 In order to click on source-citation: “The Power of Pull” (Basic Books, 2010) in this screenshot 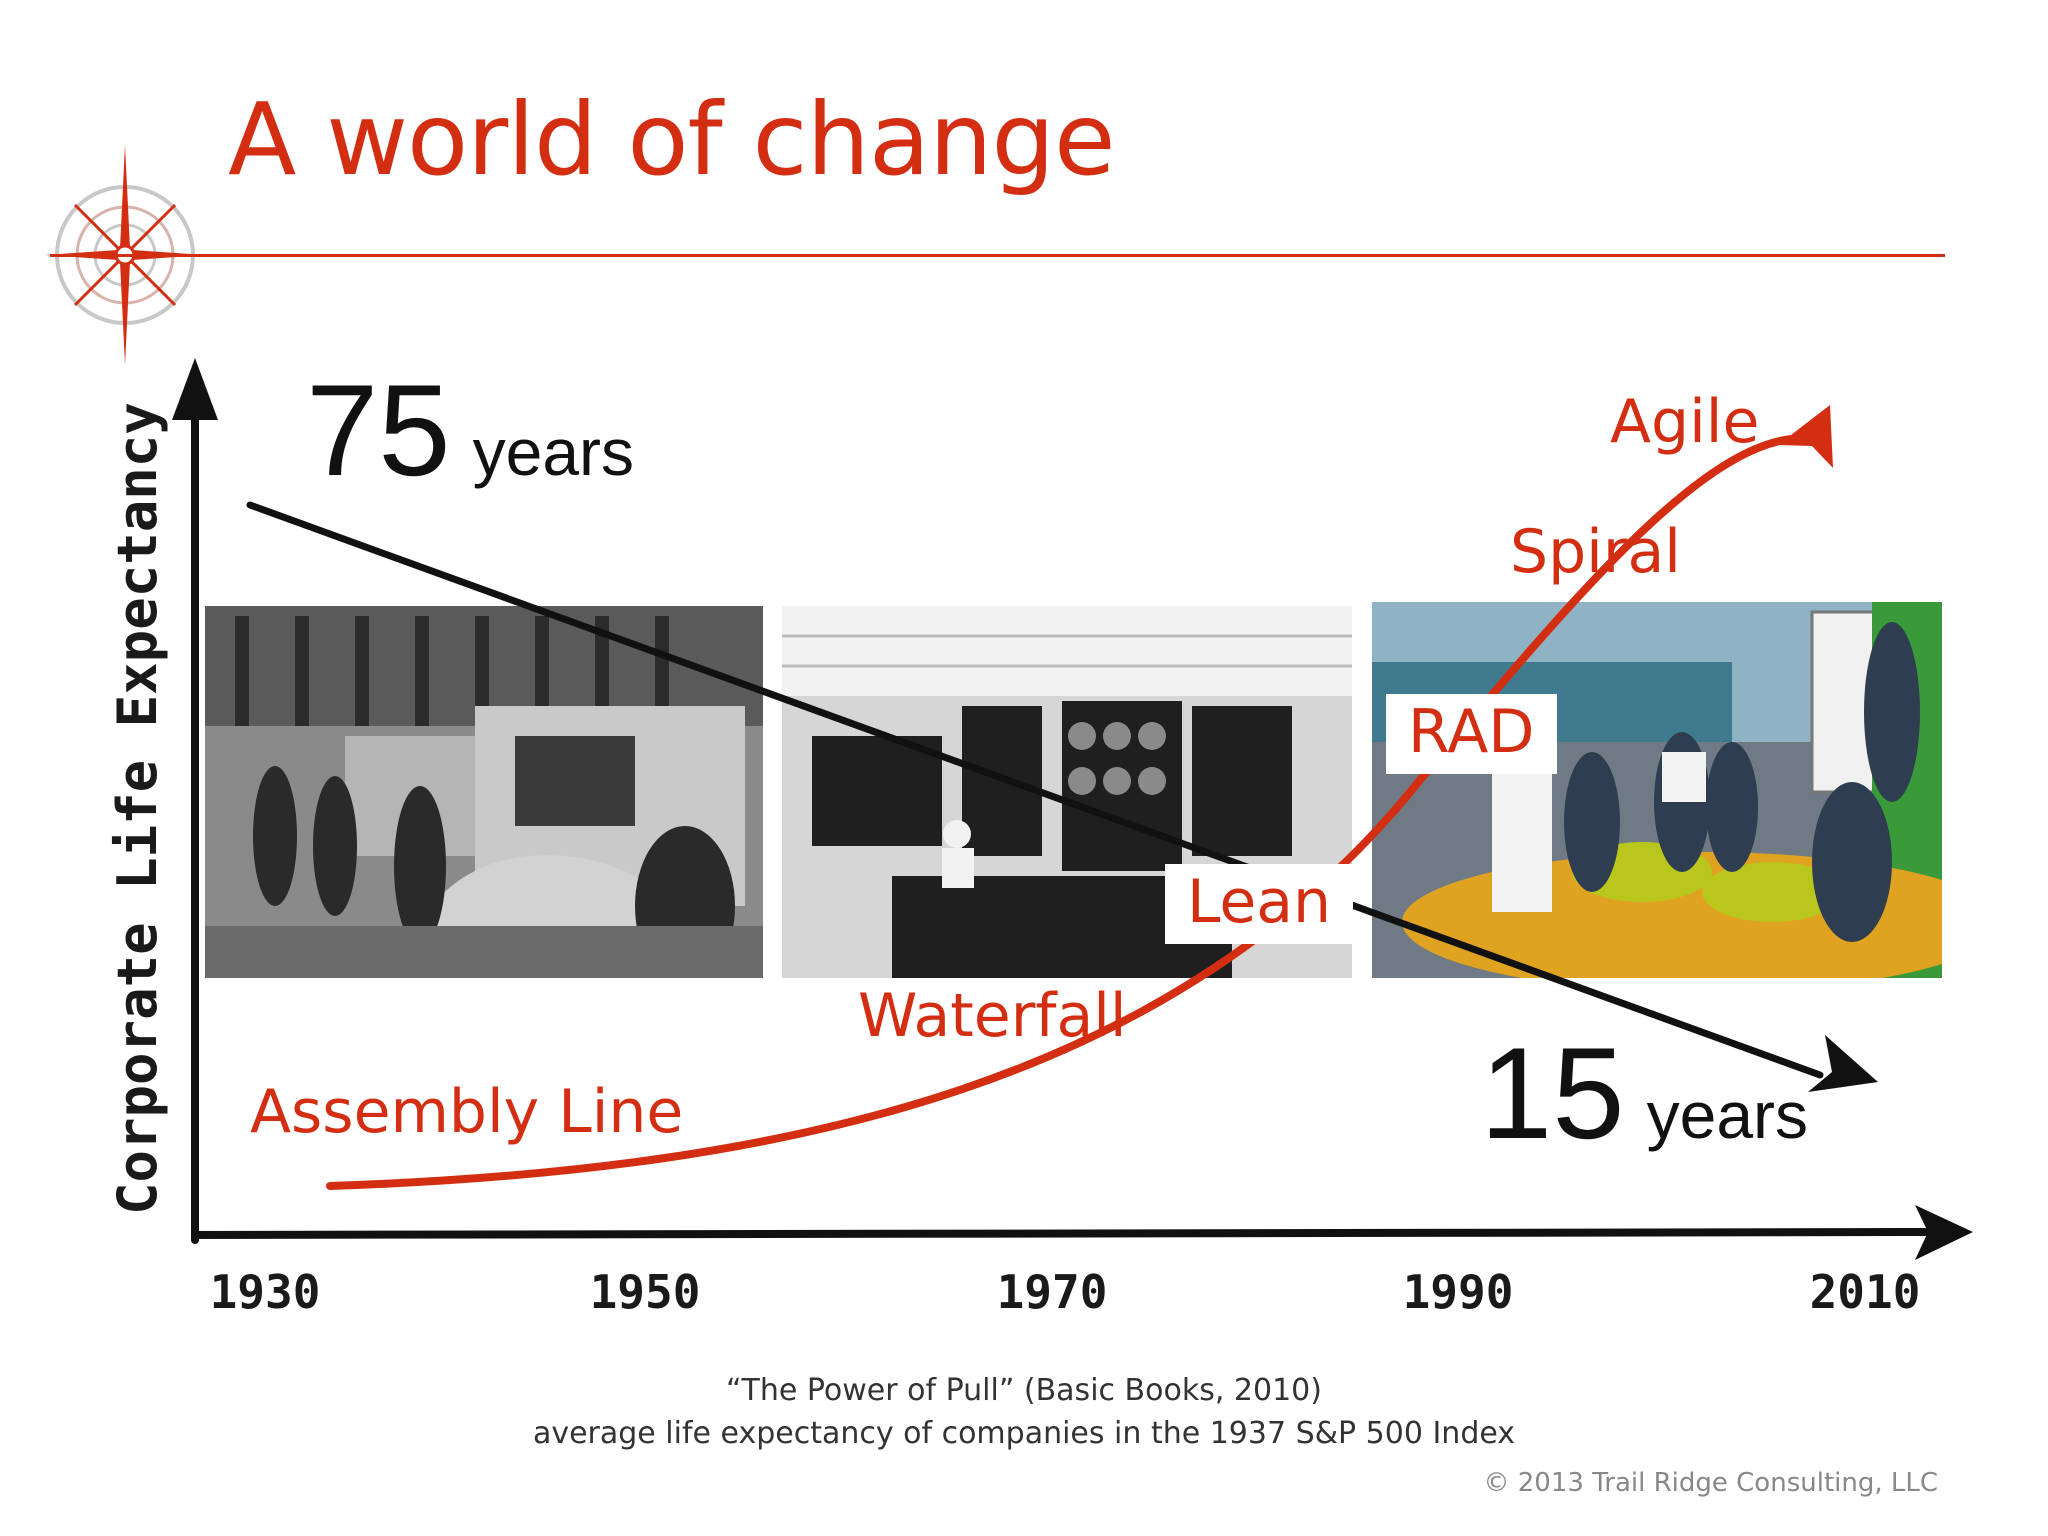, I will do `click(1024, 1390)`.